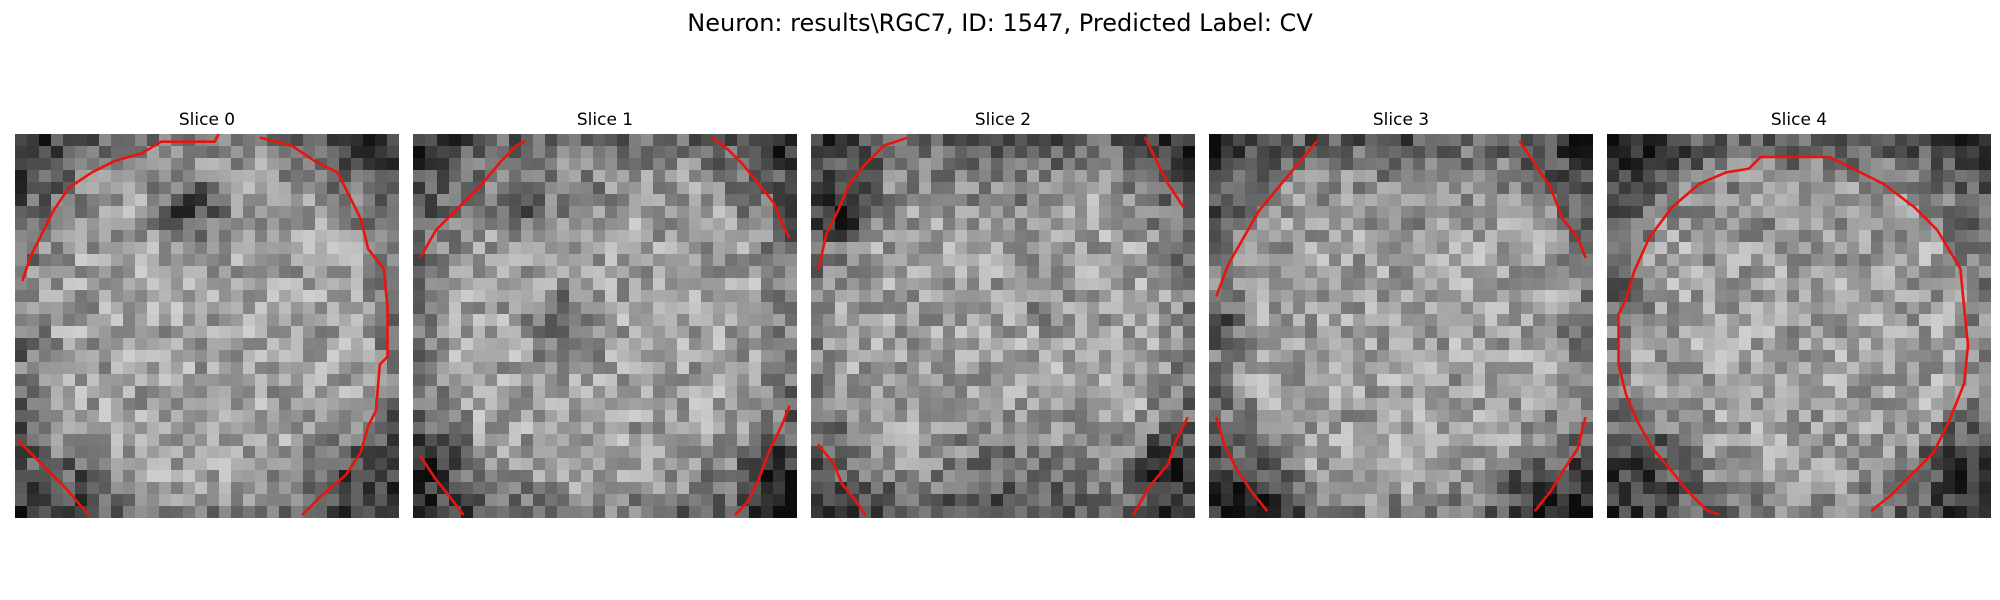 Image resolution: width=2000 pixels, height=600 pixels. I want to click on slice-panel-3: Slice 3, so click(1401, 313).